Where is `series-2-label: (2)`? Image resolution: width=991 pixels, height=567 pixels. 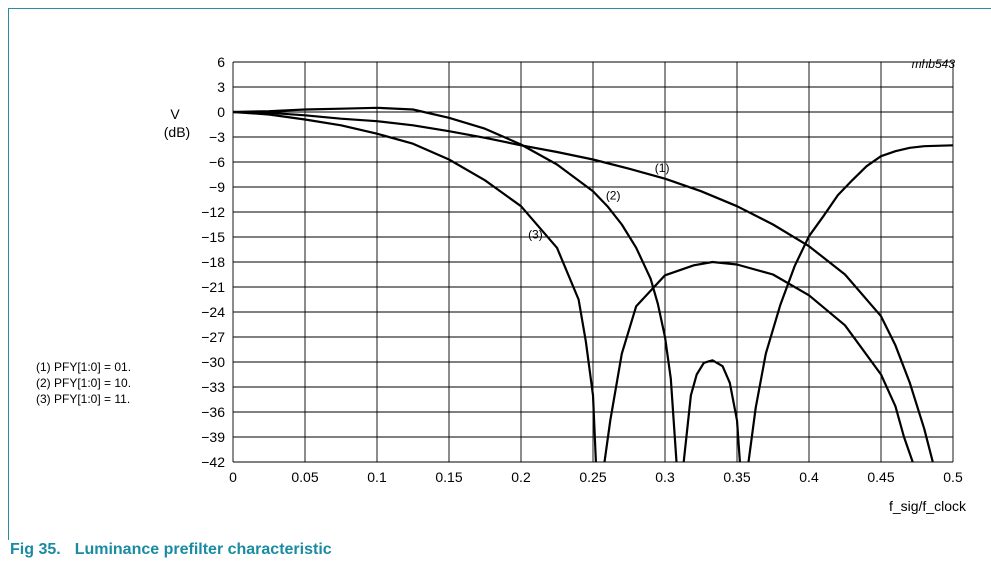 series-2-label: (2) is located at coordinates (613, 196).